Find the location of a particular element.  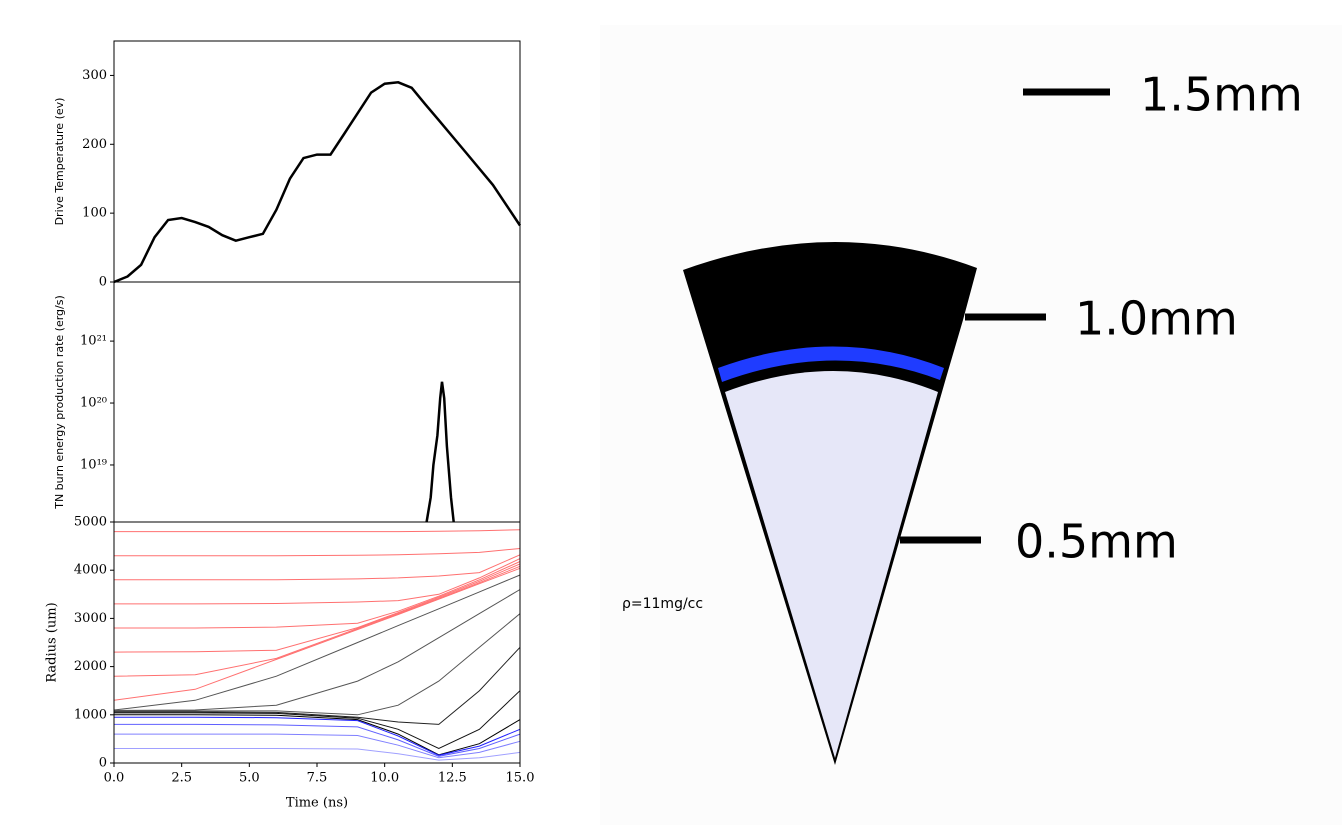

x-axis-label: Time (ns) is located at coordinates (317, 803).